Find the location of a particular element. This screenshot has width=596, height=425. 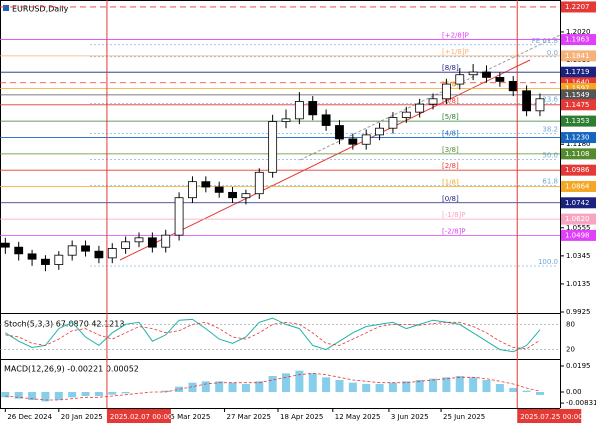

price-label: 1.0498 is located at coordinates (577, 235).